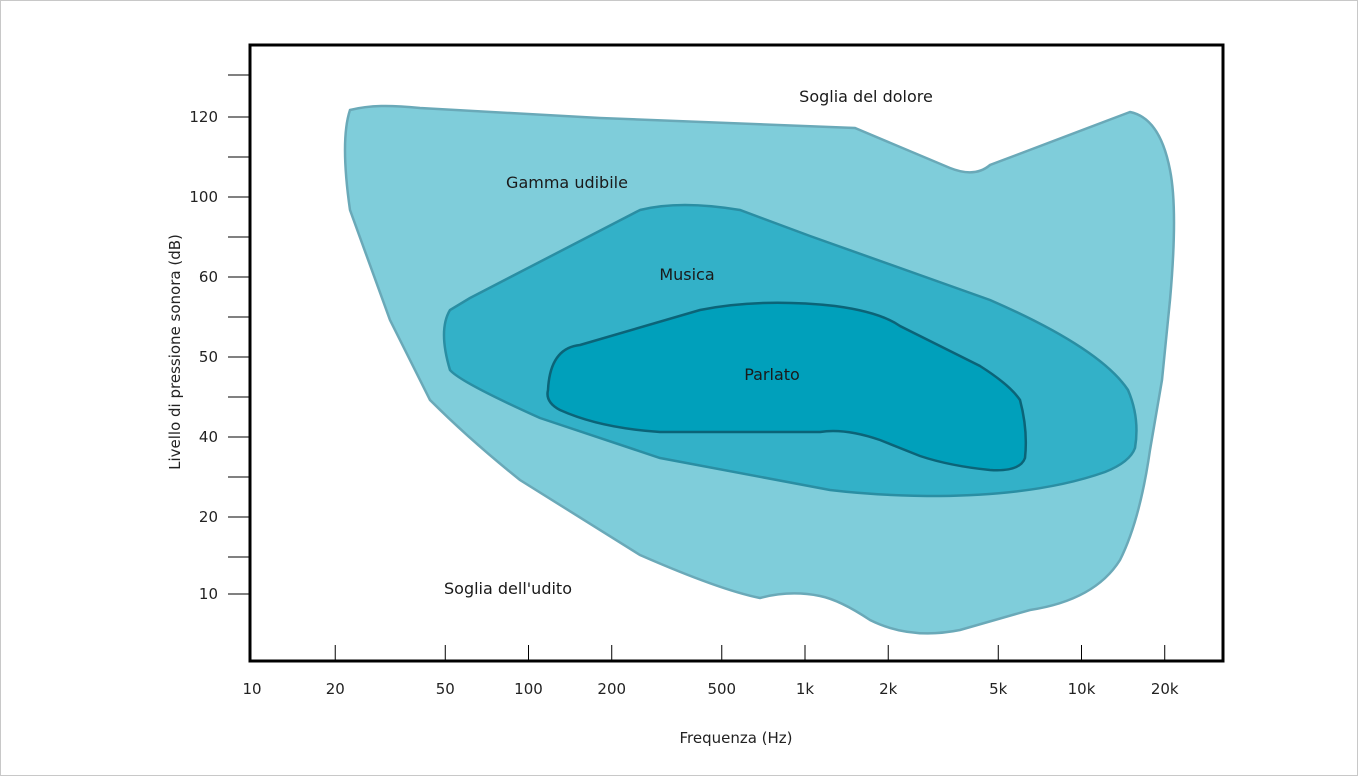 The height and width of the screenshot is (776, 1358). What do you see at coordinates (787, 386) in the screenshot?
I see `region-parlato` at bounding box center [787, 386].